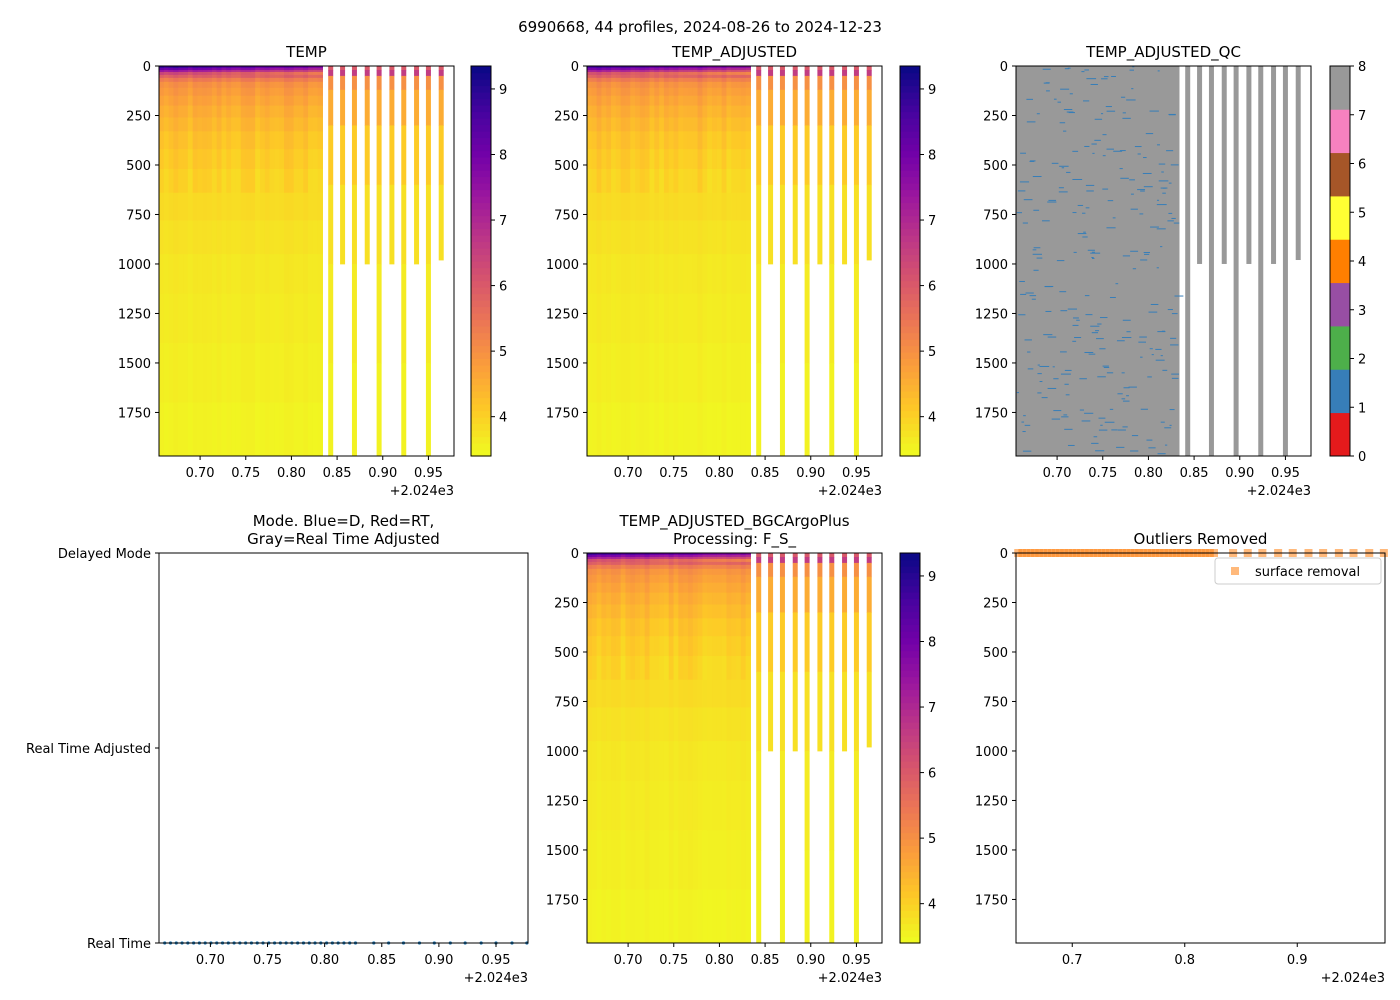 The image size is (1400, 1000). Describe the element at coordinates (575, 554) in the screenshot. I see `y-tick-label: 0` at that location.